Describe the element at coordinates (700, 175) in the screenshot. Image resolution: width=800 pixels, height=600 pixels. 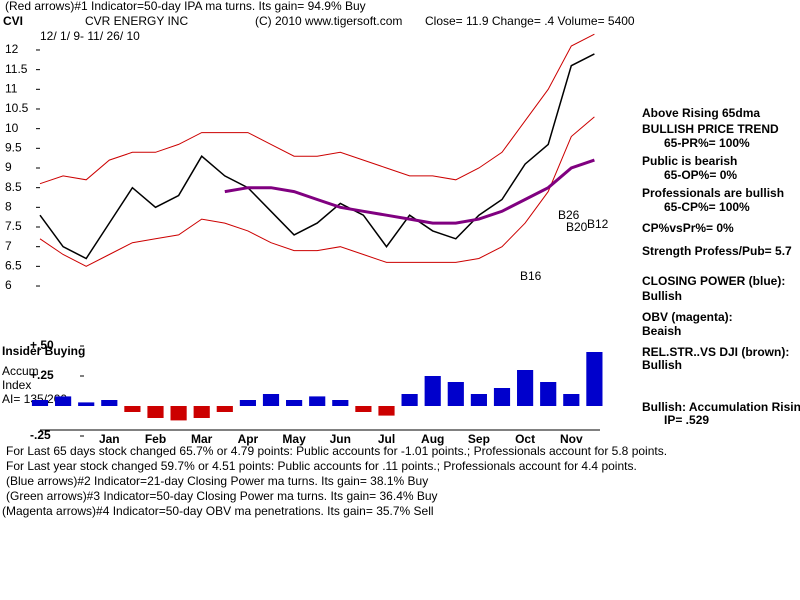
I see `side-note: 65-OP%= 0%` at that location.